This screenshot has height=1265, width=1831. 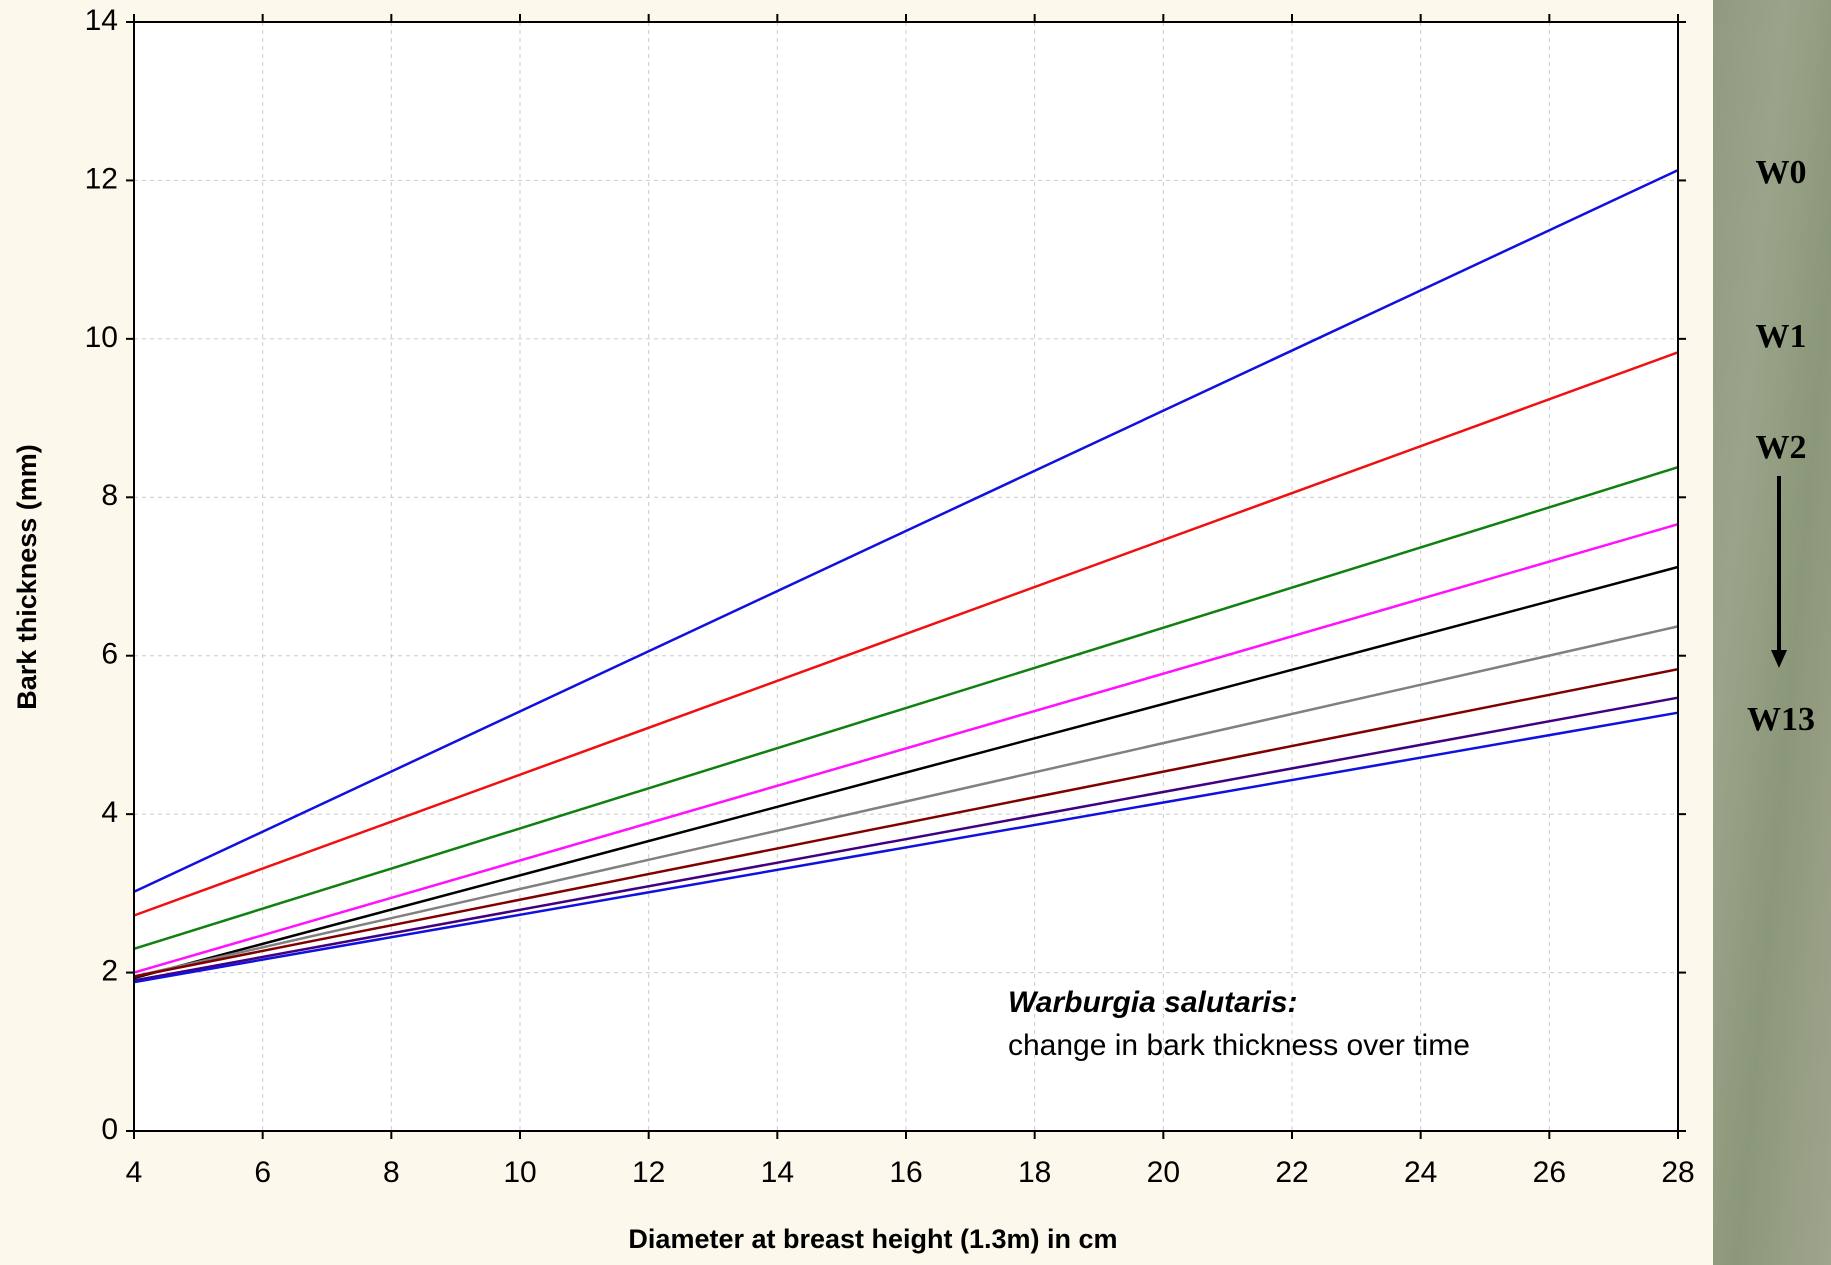 I want to click on x-tick-label: 20, so click(x=1163, y=1172).